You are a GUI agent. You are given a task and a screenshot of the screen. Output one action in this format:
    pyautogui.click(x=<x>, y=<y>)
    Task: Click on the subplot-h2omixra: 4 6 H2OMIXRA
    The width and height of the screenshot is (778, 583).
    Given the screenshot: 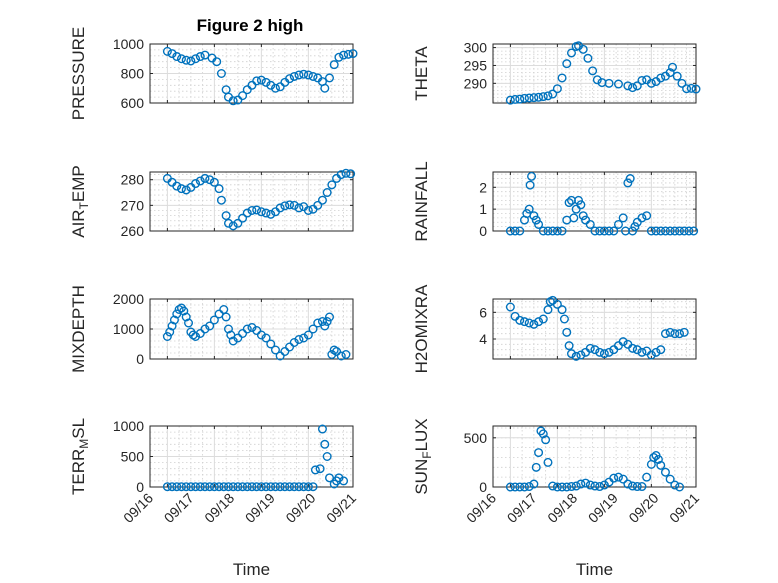 What is the action you would take?
    pyautogui.click(x=554, y=328)
    